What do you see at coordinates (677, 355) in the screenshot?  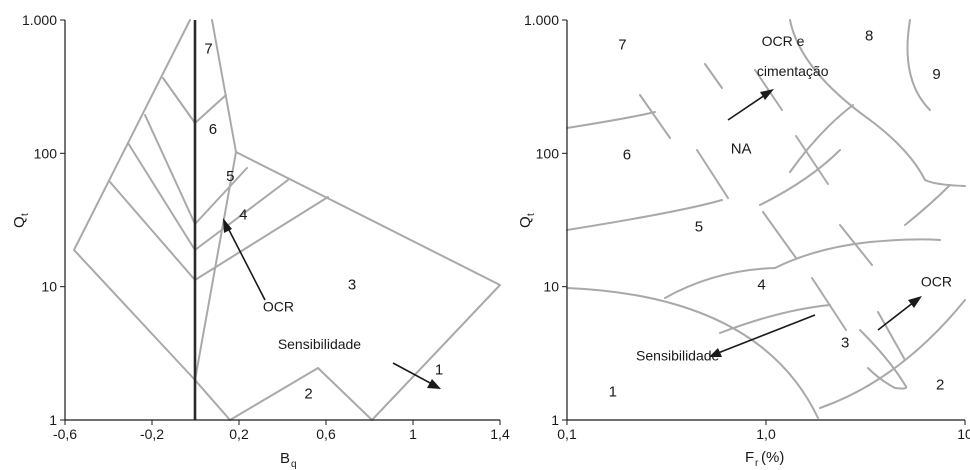 I see `right-sensibilidade-label: Sensibilidade` at bounding box center [677, 355].